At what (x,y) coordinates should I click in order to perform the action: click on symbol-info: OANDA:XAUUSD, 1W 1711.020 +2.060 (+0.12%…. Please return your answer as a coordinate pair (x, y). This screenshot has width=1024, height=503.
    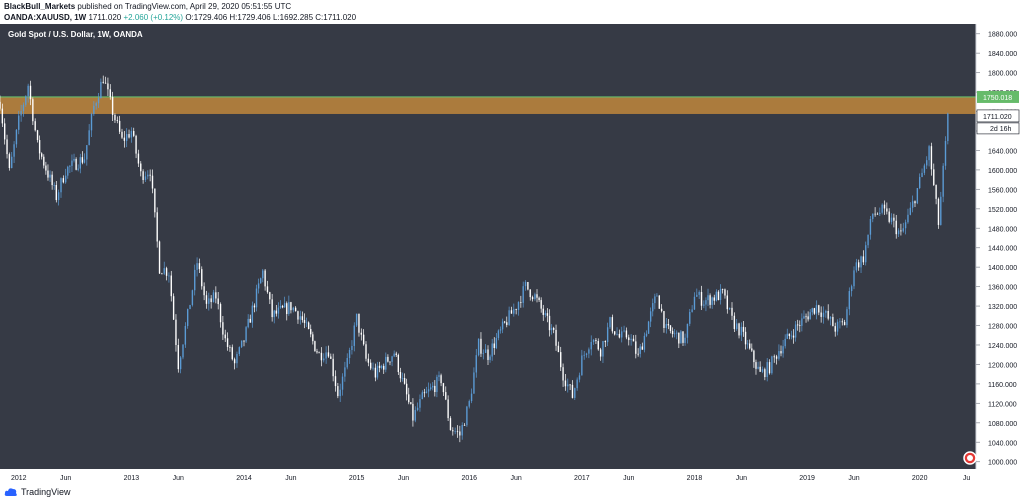
    Looking at the image, I should click on (180, 17).